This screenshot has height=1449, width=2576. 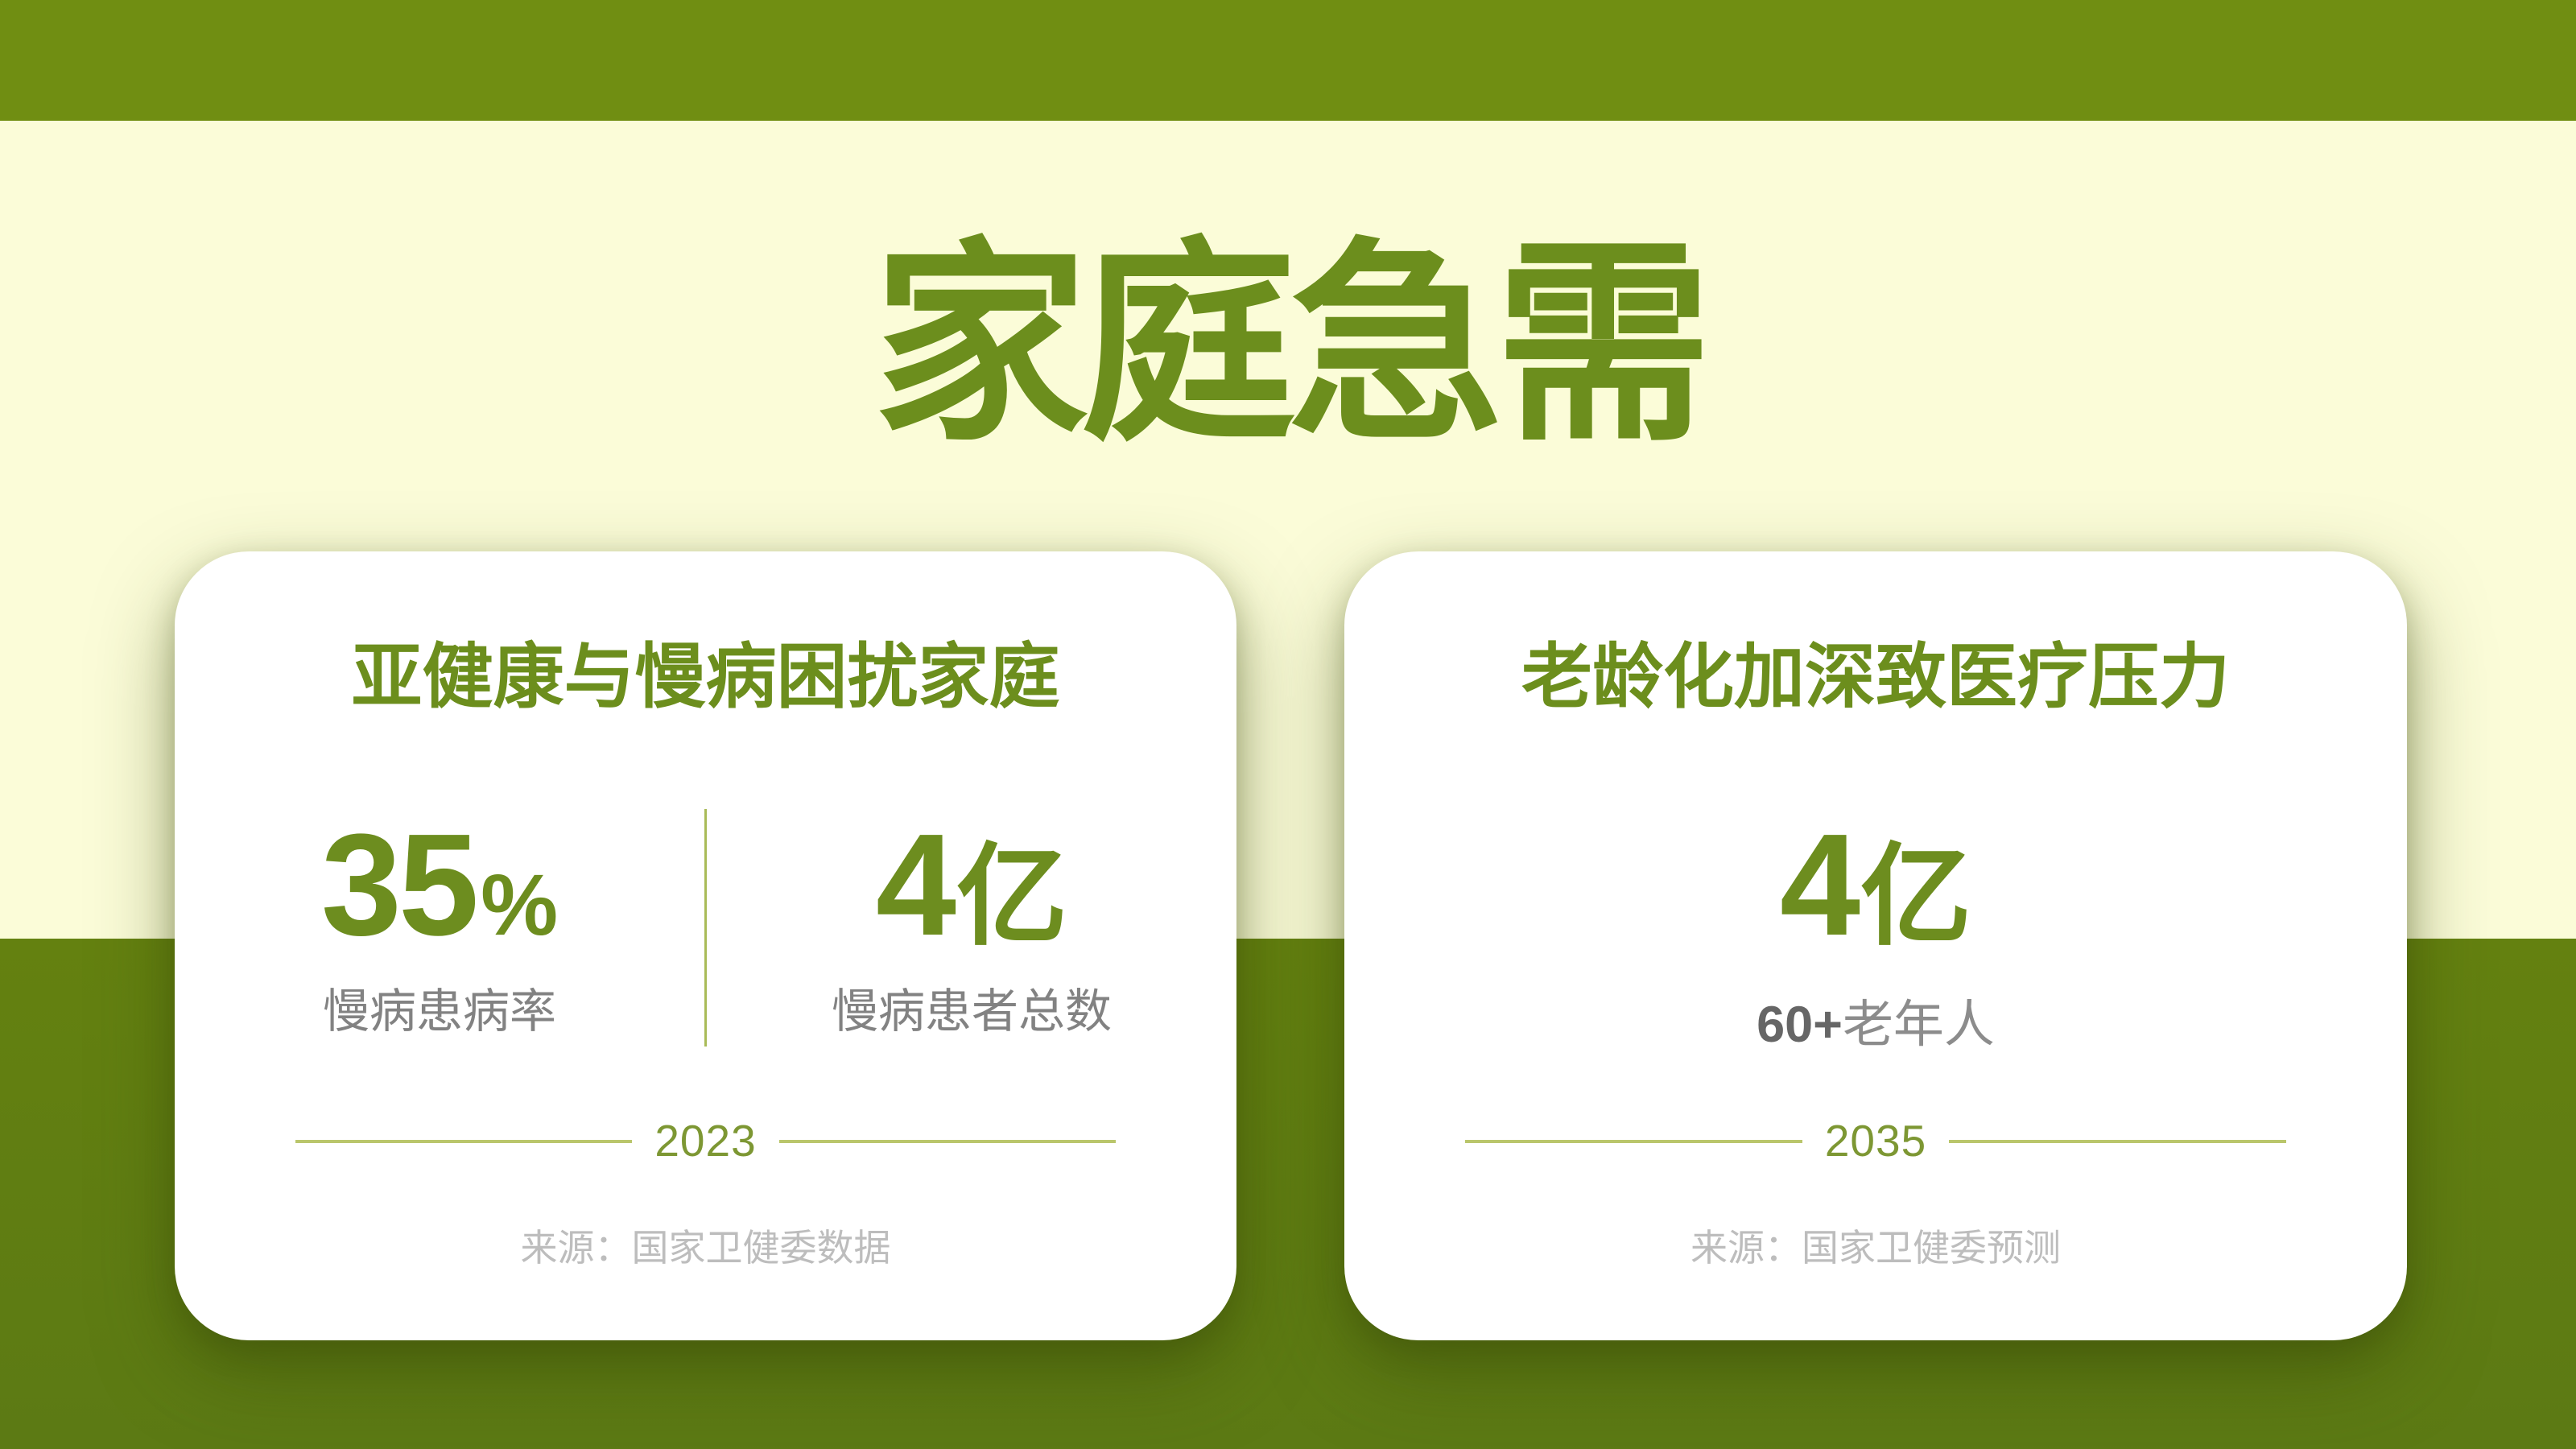 I want to click on stat-label-chronic-total: 慢病患者总数, so click(x=971, y=1011).